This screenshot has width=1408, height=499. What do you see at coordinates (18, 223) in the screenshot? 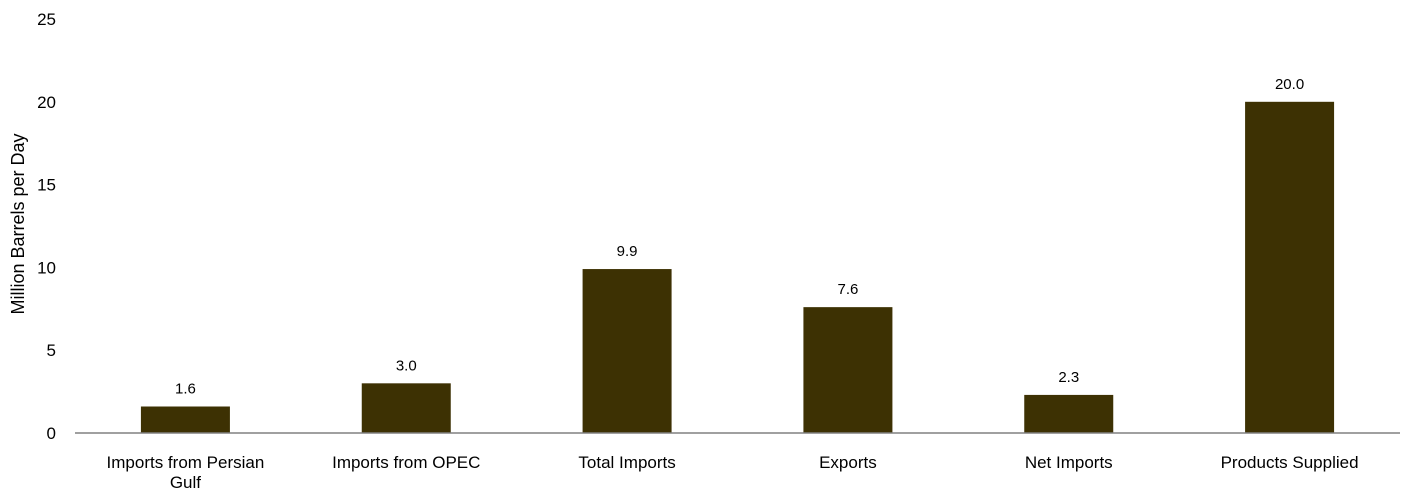
I see `y-axis-title: Million Barrels per Day` at bounding box center [18, 223].